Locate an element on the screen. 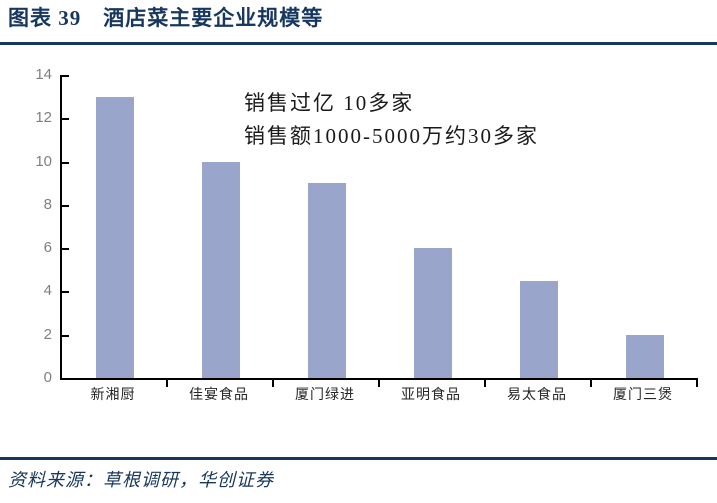 The width and height of the screenshot is (717, 503). annotation-line-1: 销售过亿 10多家 is located at coordinates (329, 103).